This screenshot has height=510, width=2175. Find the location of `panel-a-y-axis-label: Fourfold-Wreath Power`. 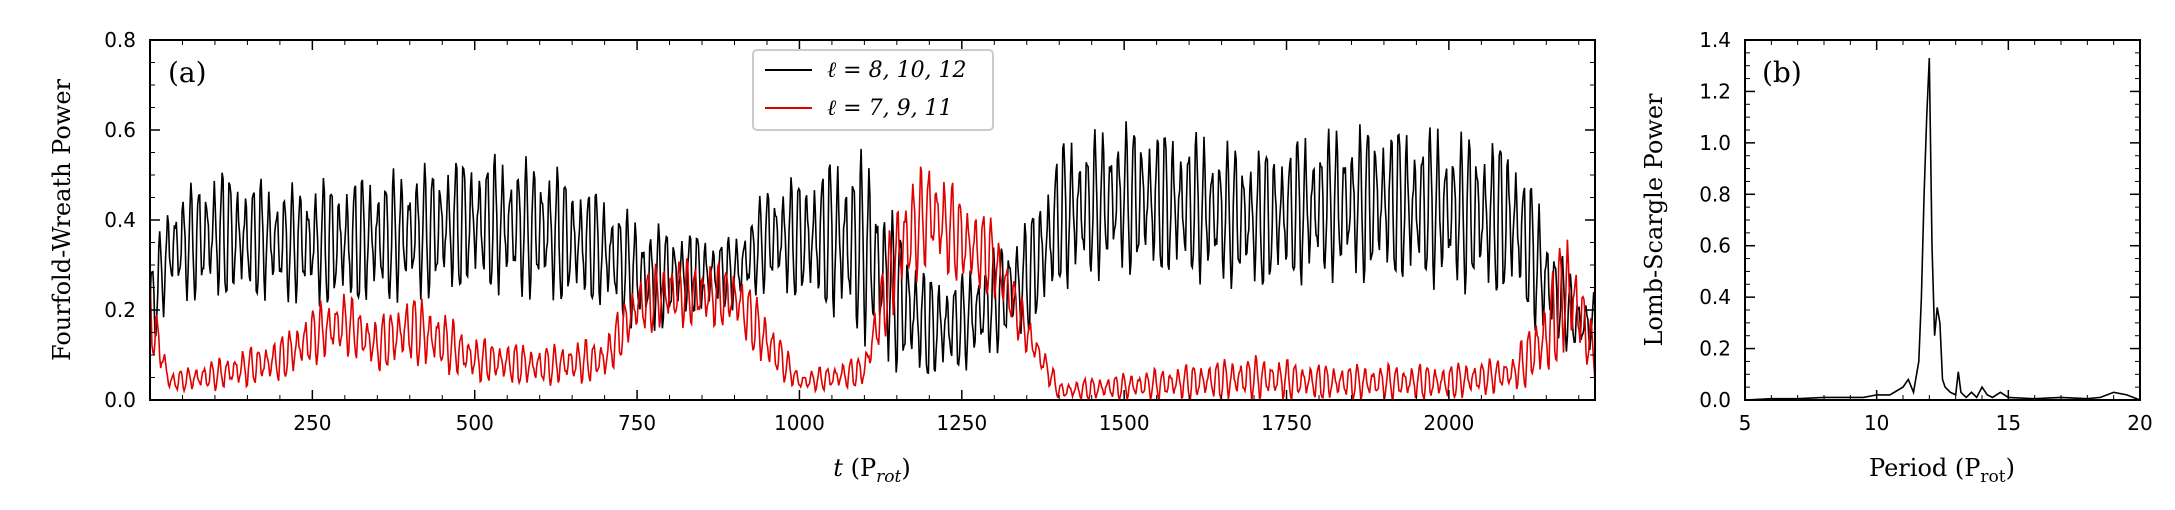

panel-a-y-axis-label: Fourfold-Wreath Power is located at coordinates (62, 219).